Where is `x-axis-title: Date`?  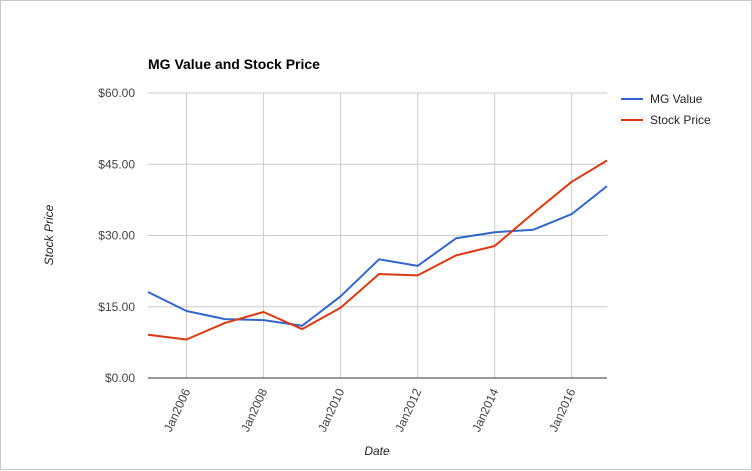
x-axis-title: Date is located at coordinates (377, 451).